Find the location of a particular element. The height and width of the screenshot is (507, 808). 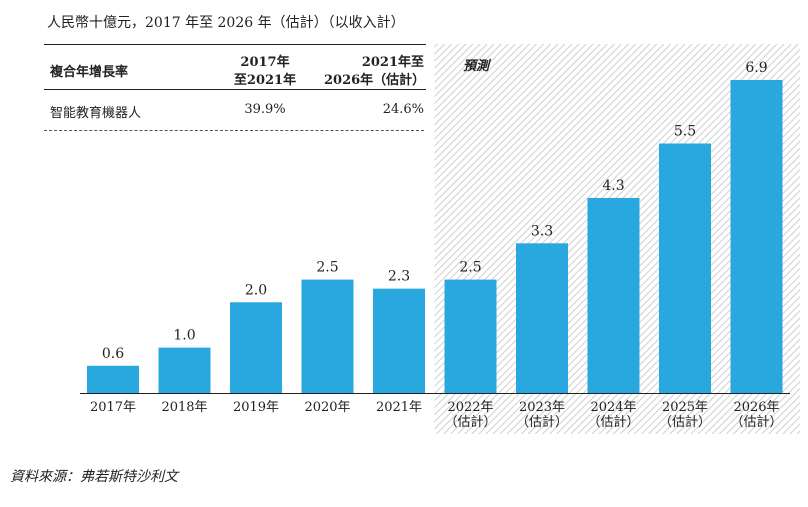

unit-note: 人民幣十億元，2017 年至 2026 年（估計）（以收入計） is located at coordinates (226, 23).